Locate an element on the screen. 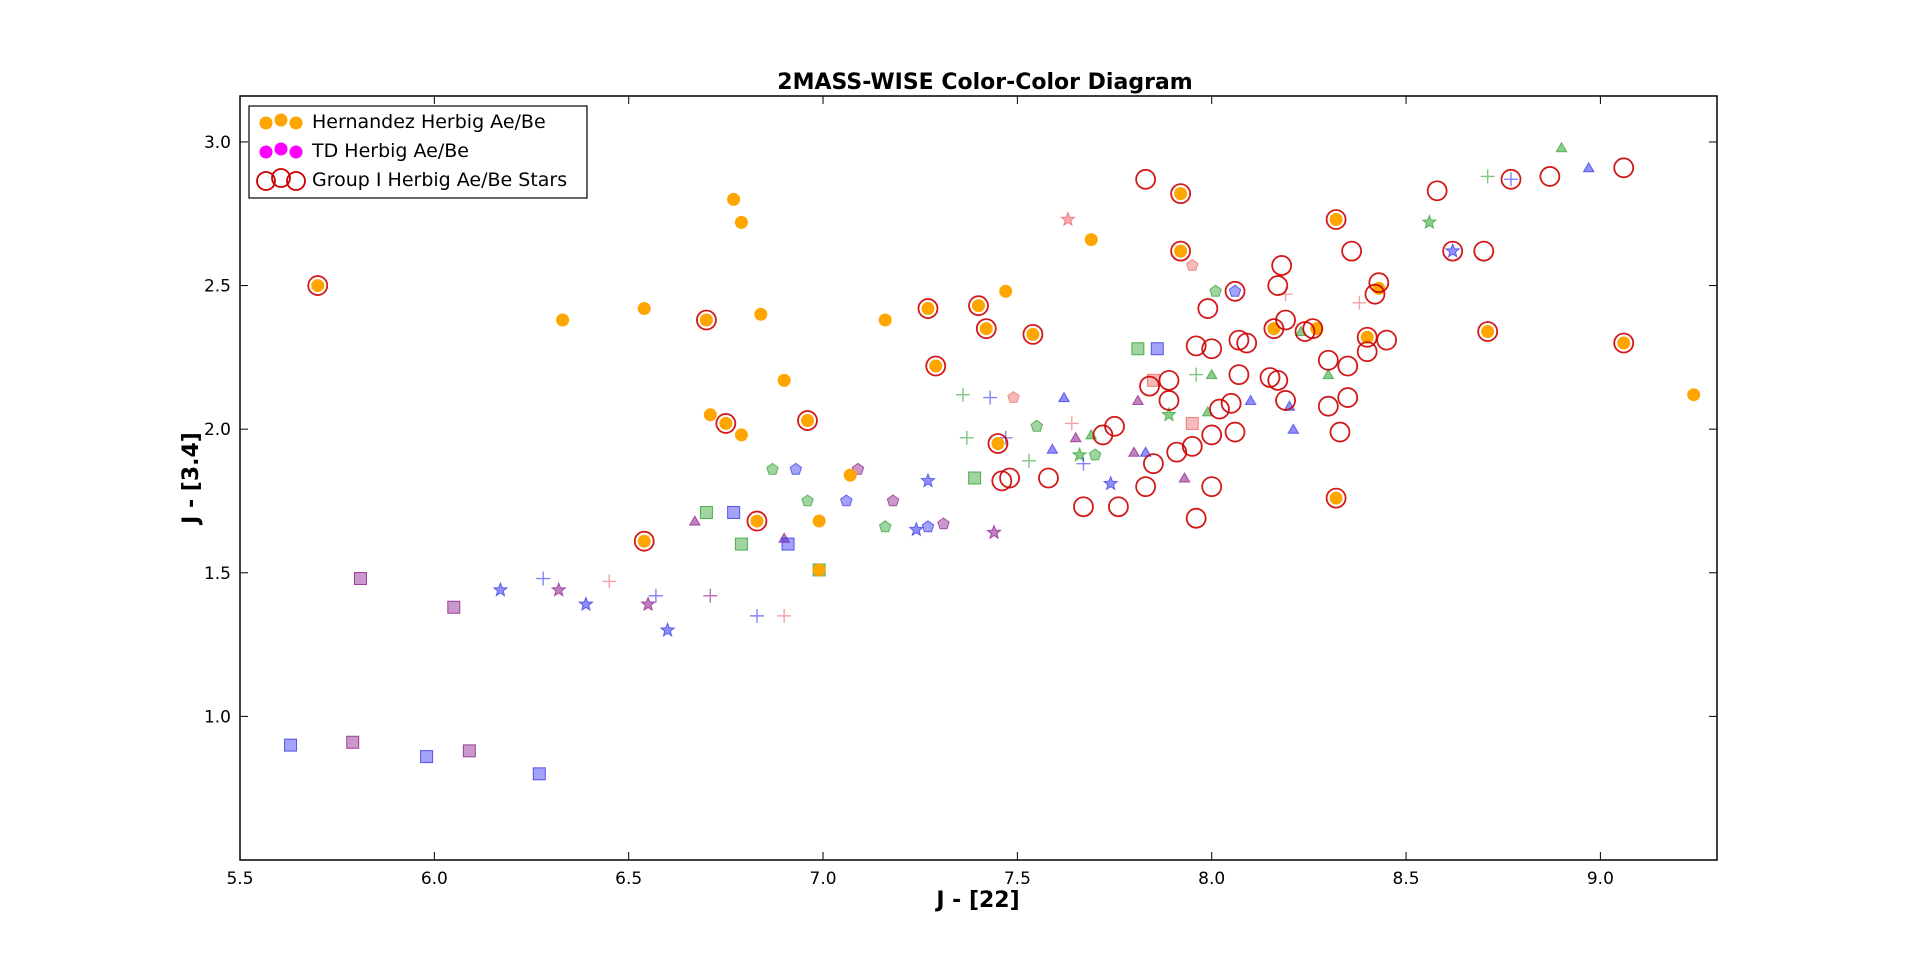 The image size is (1920, 961). x-tick-label: 8.5 is located at coordinates (1406, 879).